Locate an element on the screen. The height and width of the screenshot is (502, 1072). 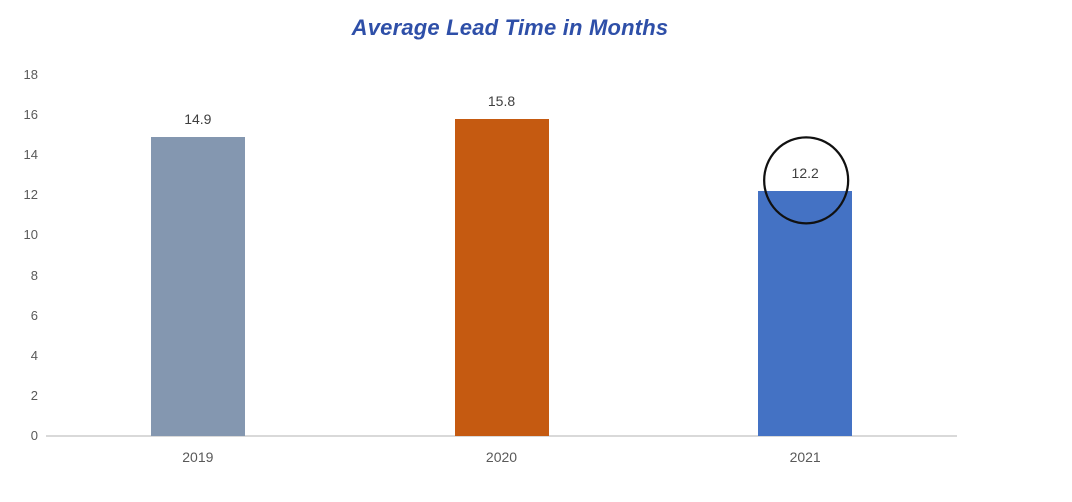
y-axis-tick-label: 2 is located at coordinates (34, 395).